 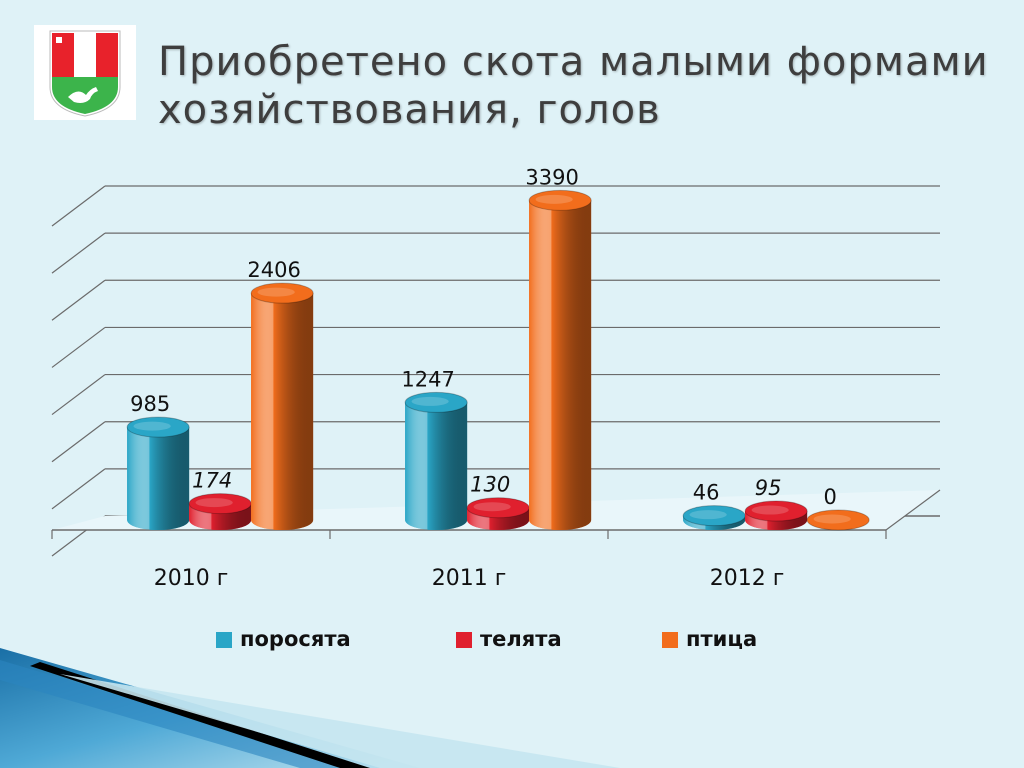 What do you see at coordinates (85, 72) in the screenshot?
I see `coat-of-arms-icon` at bounding box center [85, 72].